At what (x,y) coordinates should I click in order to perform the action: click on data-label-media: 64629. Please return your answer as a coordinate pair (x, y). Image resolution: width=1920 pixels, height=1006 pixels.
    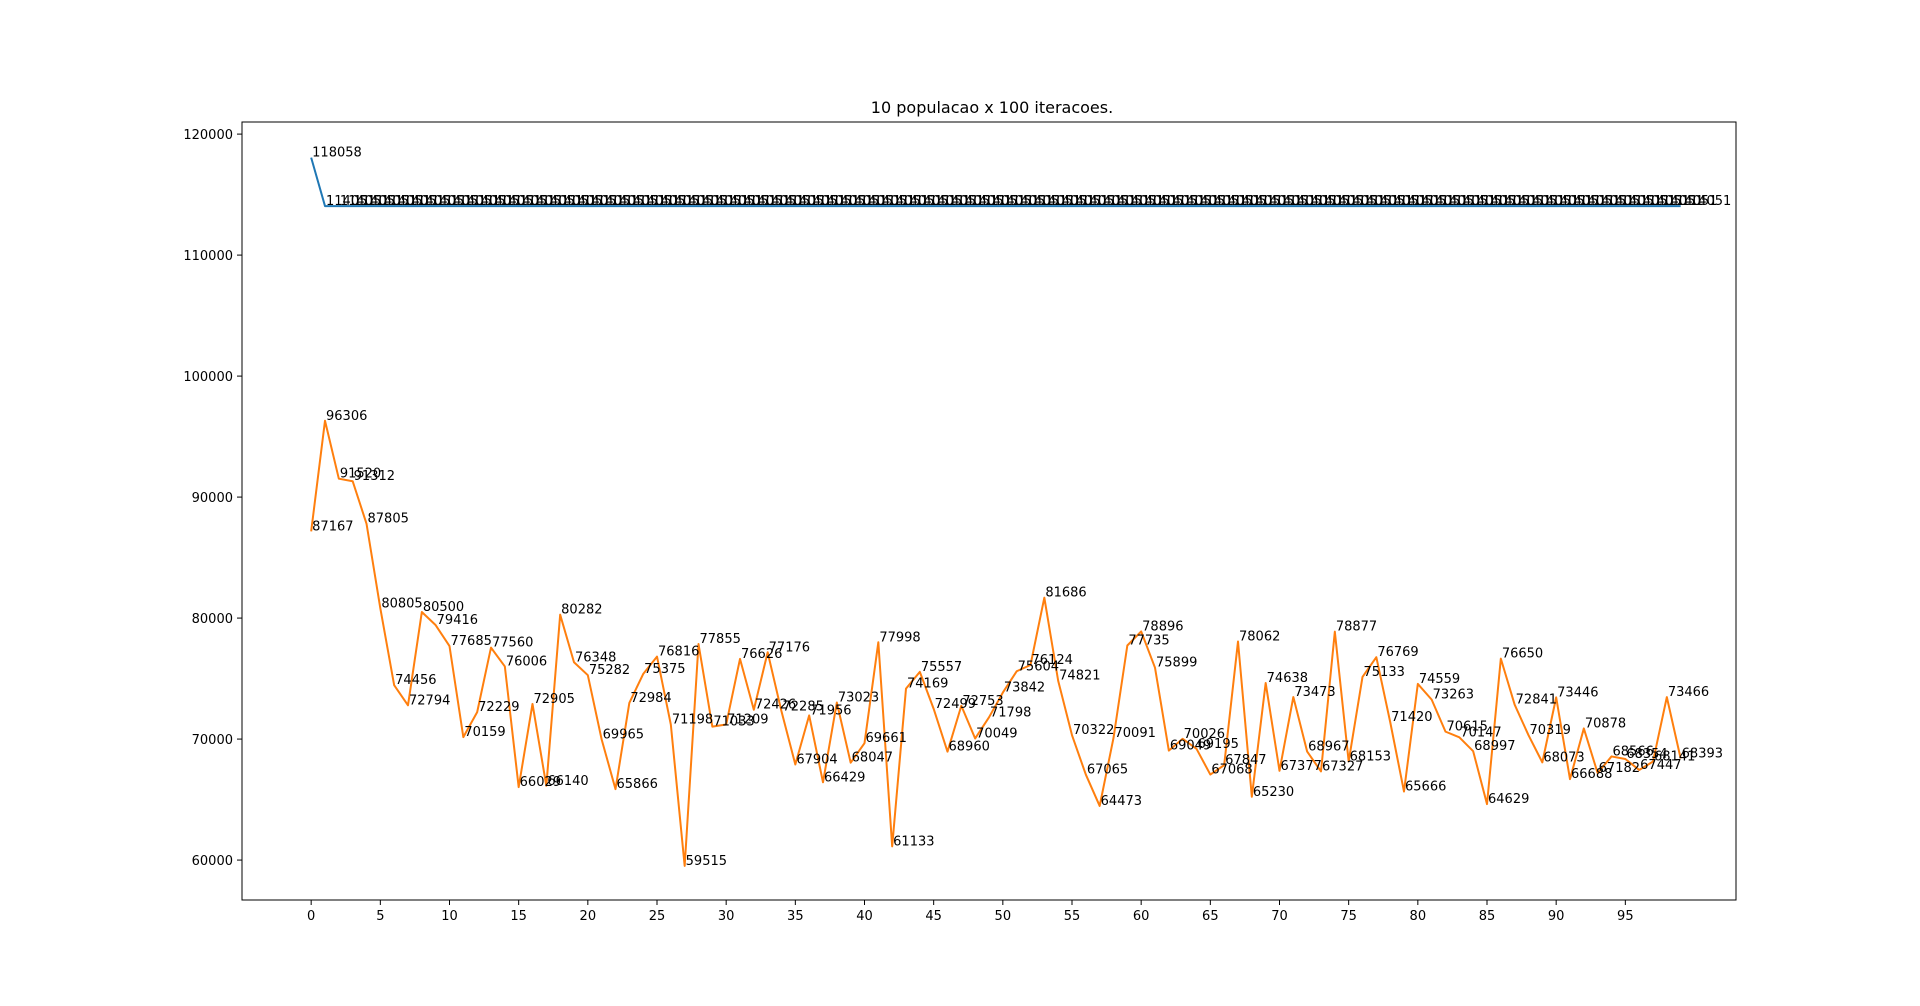
    Looking at the image, I should click on (1508, 799).